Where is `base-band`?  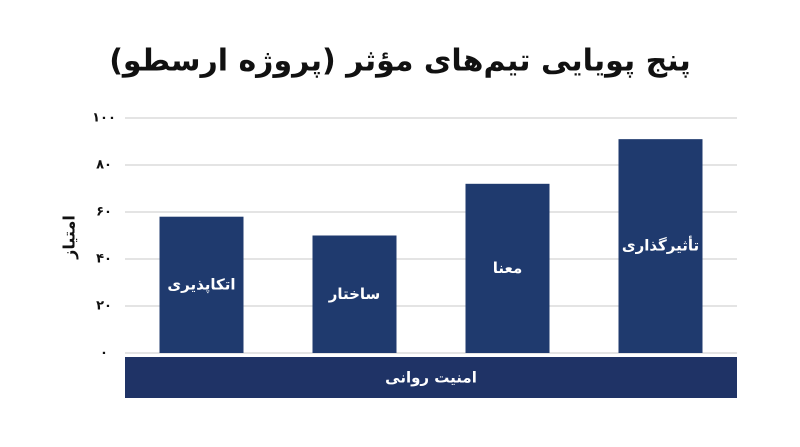 base-band is located at coordinates (431, 377).